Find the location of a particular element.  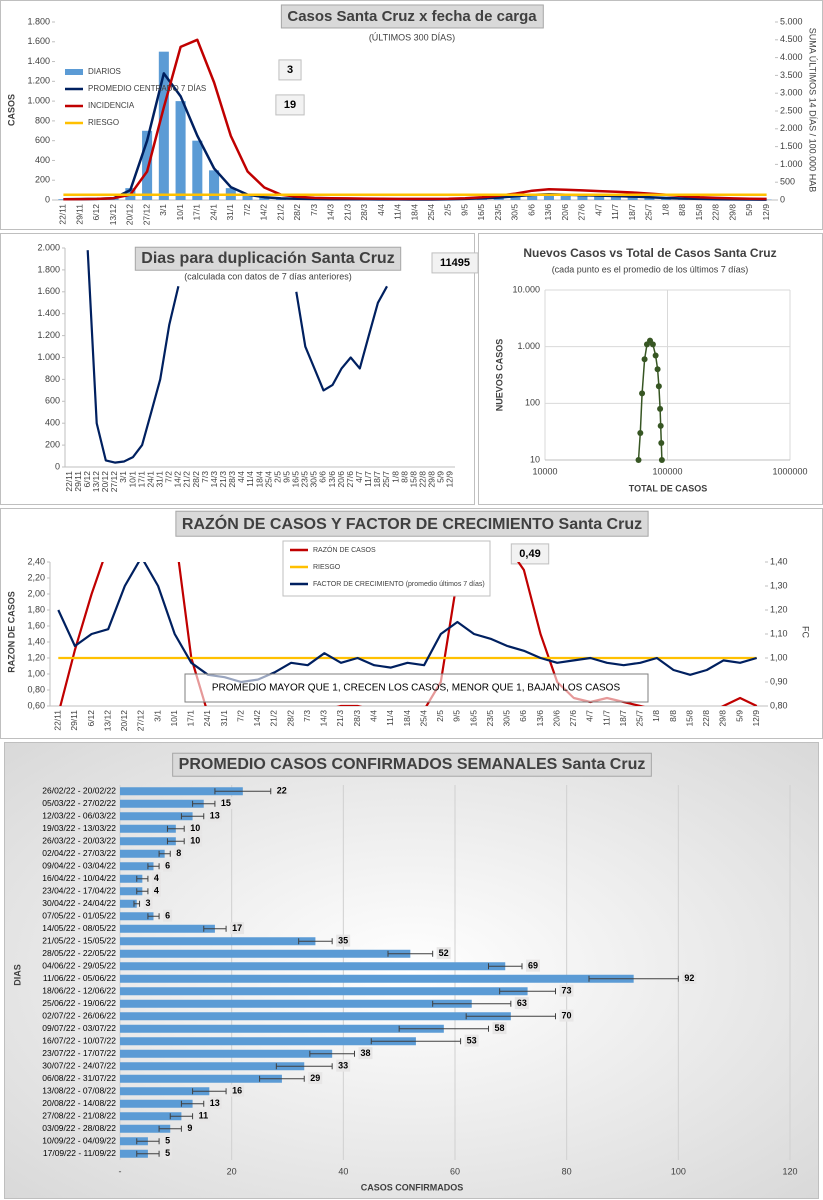

data-label: 33 is located at coordinates (343, 1066).